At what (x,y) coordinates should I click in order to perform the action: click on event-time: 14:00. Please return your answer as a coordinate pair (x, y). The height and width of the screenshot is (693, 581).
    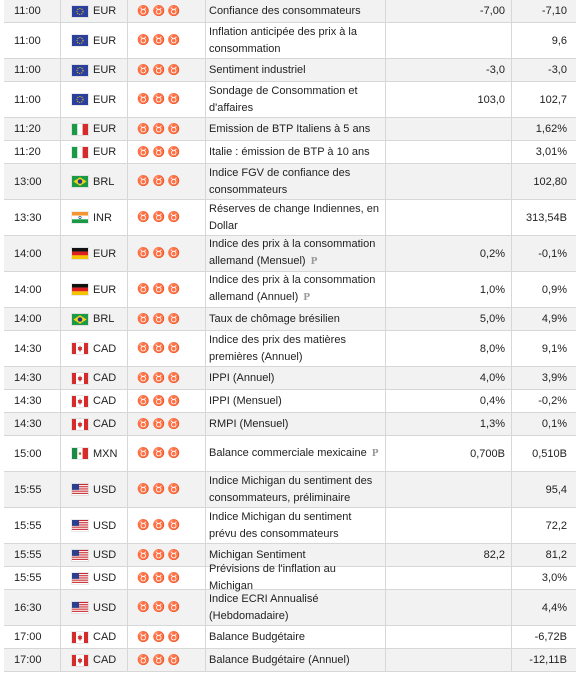
    Looking at the image, I should click on (32, 289).